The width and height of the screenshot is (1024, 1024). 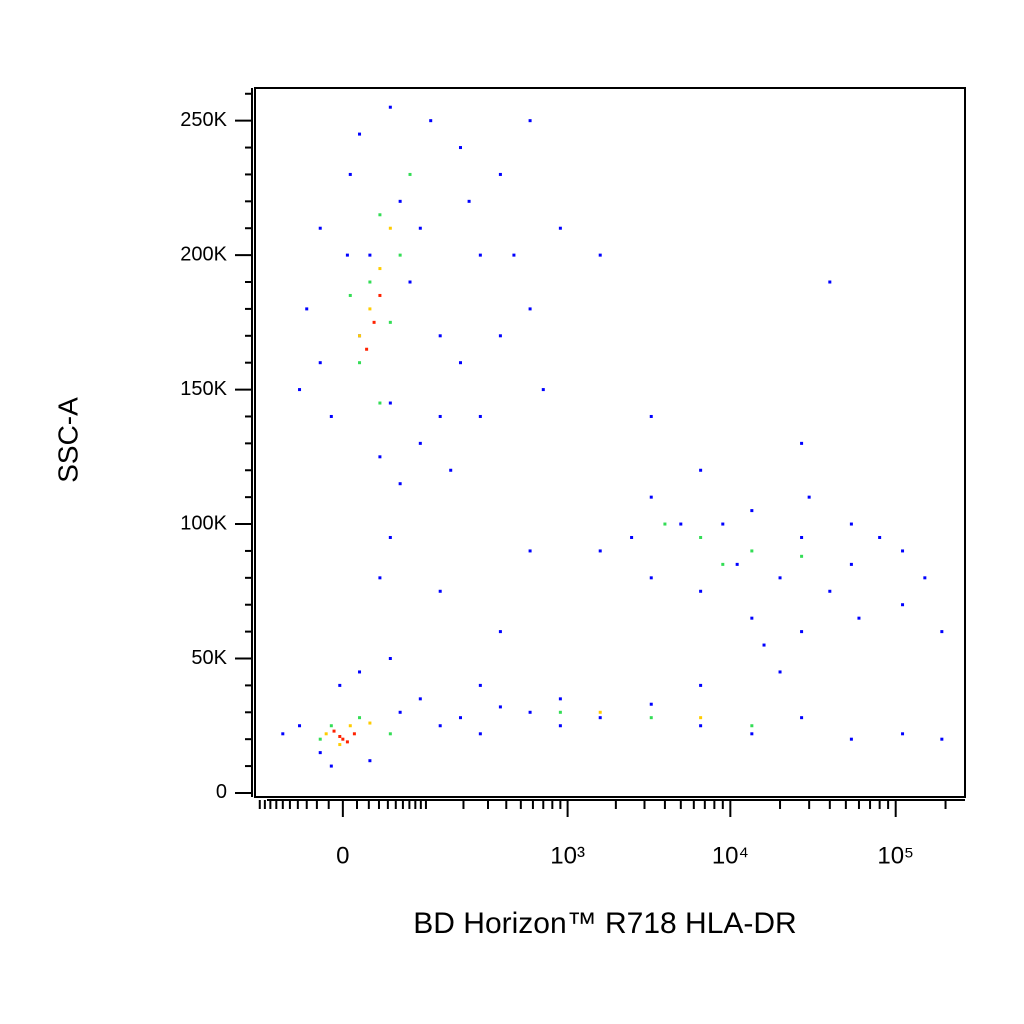 I want to click on x-tick-label: 10⁴, so click(x=730, y=855).